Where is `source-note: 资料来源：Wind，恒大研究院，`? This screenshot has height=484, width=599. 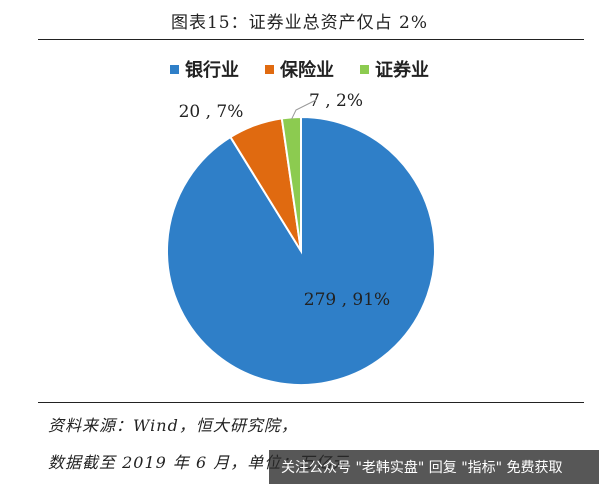 source-note: 资料来源：Wind，恒大研究院， is located at coordinates (173, 425).